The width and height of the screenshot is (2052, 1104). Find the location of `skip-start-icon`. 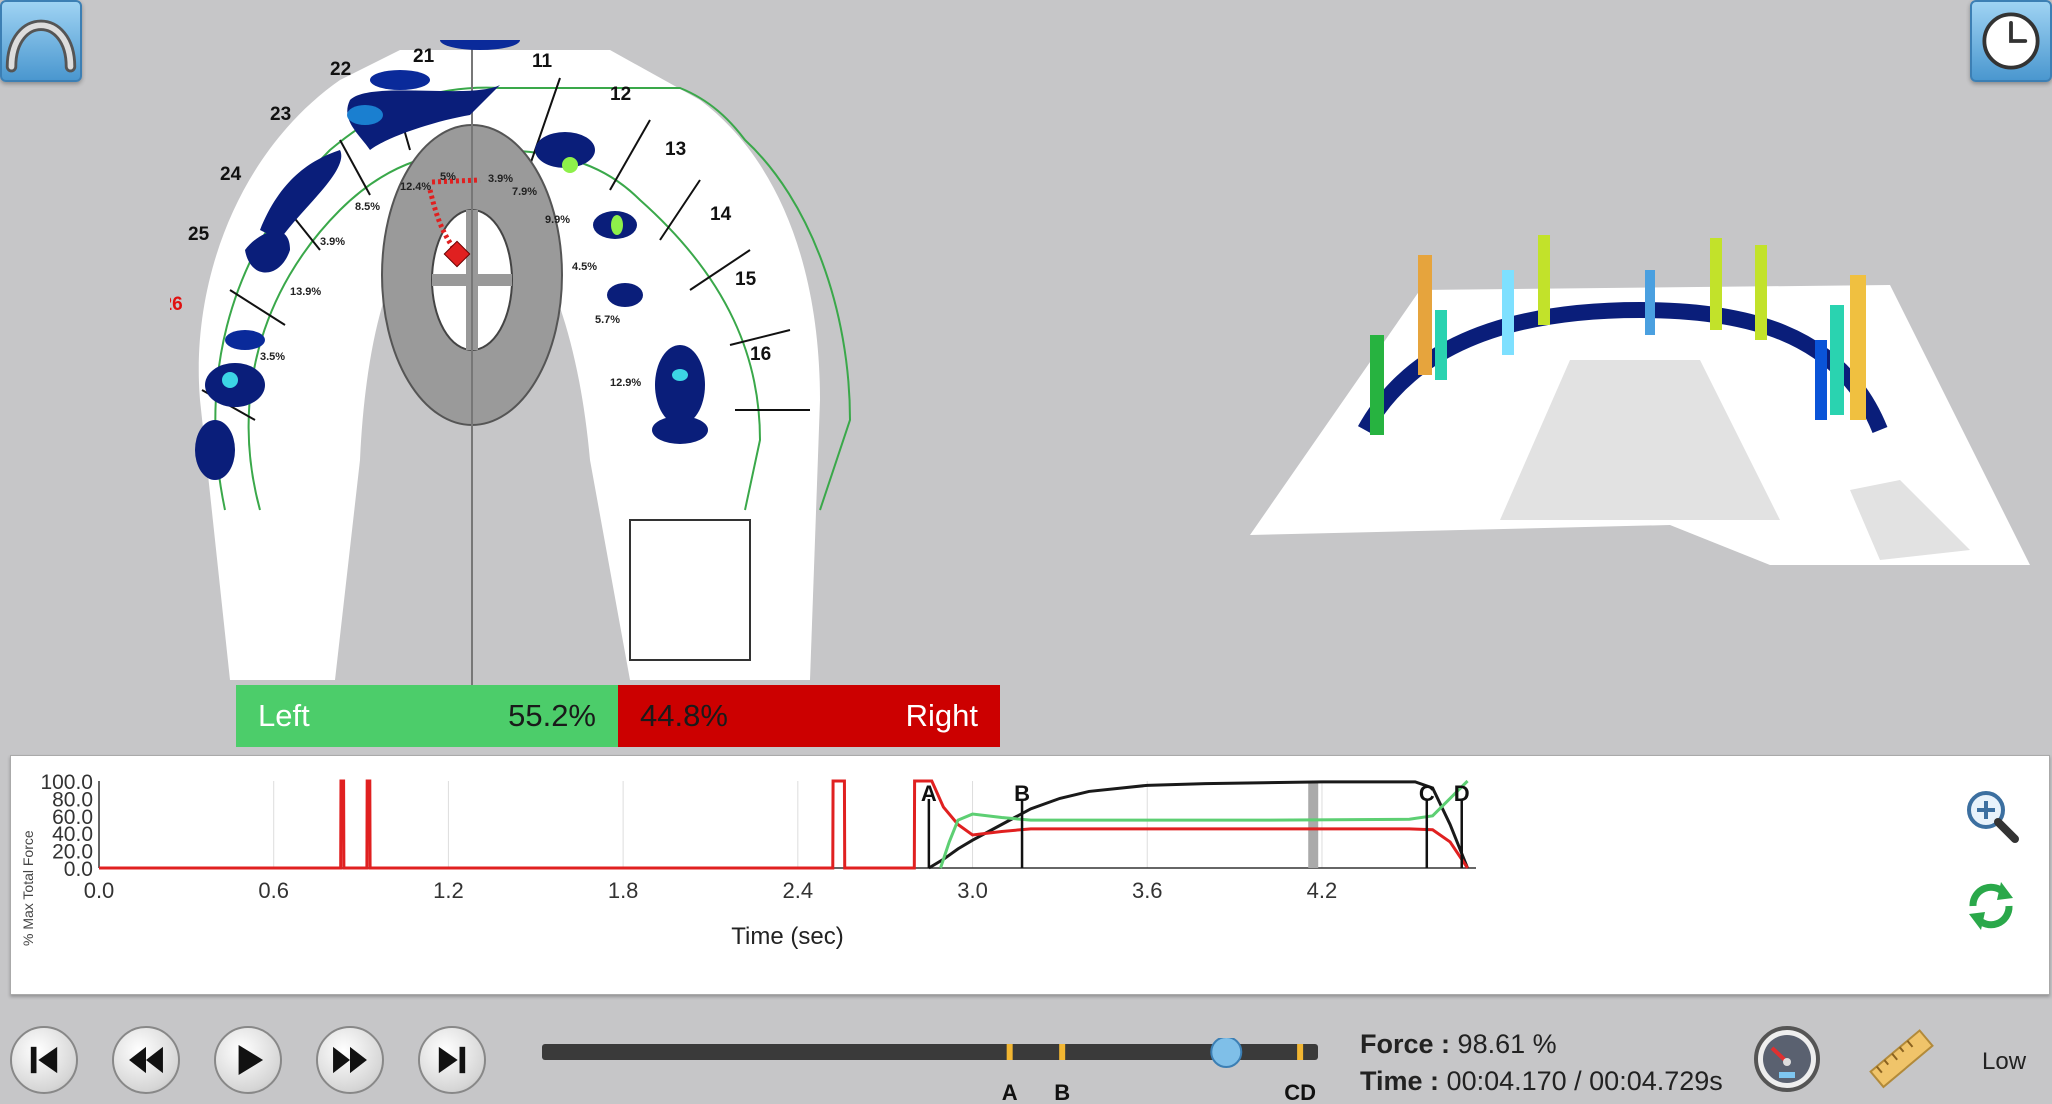

skip-start-icon is located at coordinates (44, 1060).